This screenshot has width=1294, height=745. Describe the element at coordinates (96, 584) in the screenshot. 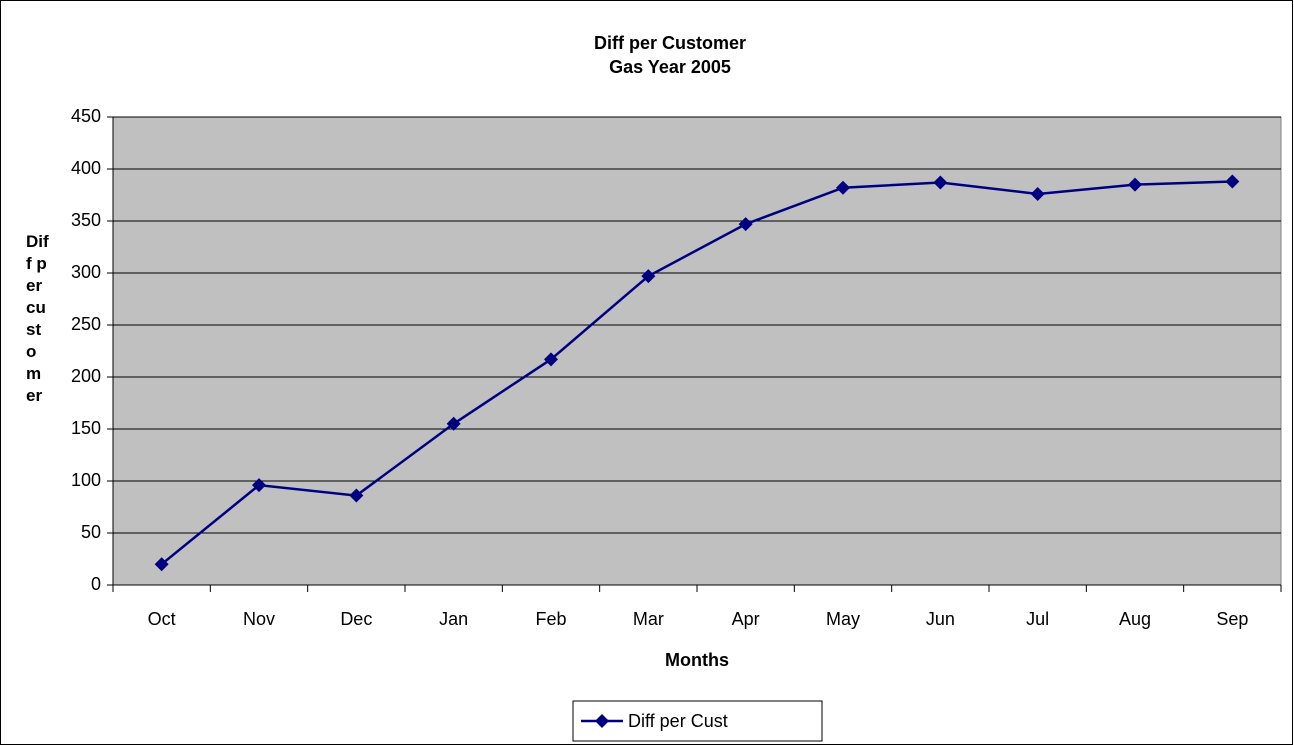

I see `y-tick-label: 0` at that location.